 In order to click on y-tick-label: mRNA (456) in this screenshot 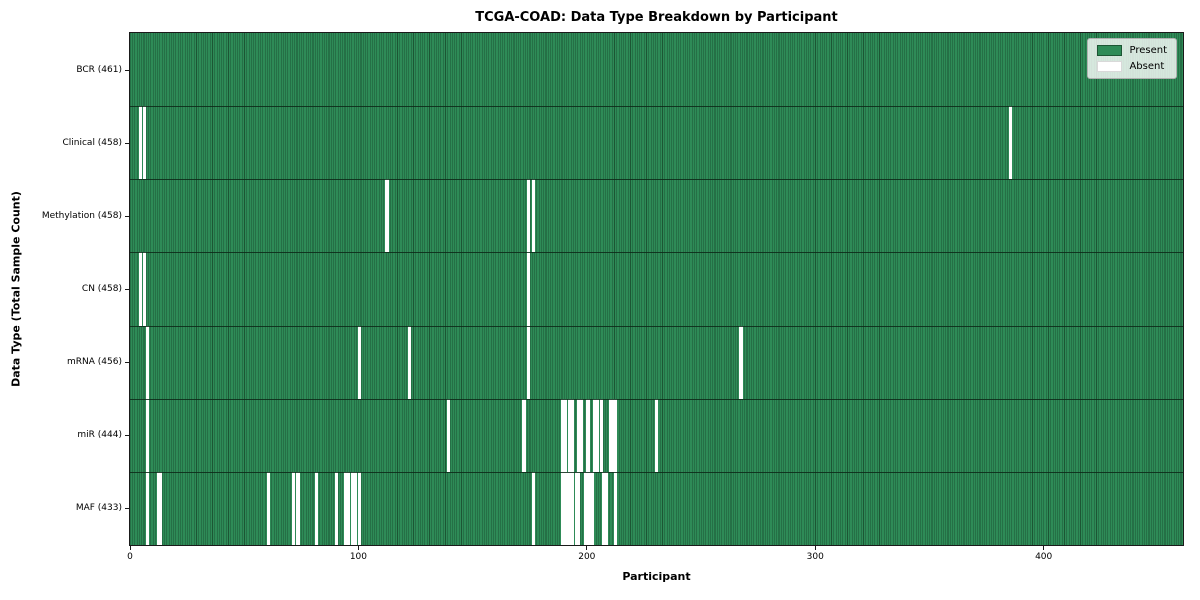, I will do `click(94, 362)`.